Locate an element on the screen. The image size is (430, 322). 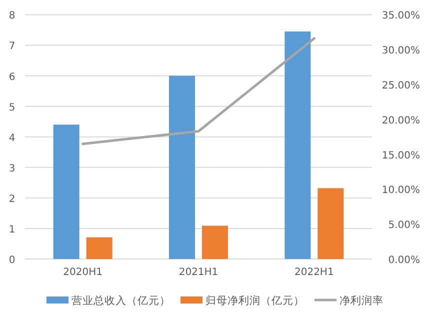
x-tick-label: 2022H1 is located at coordinates (314, 272).